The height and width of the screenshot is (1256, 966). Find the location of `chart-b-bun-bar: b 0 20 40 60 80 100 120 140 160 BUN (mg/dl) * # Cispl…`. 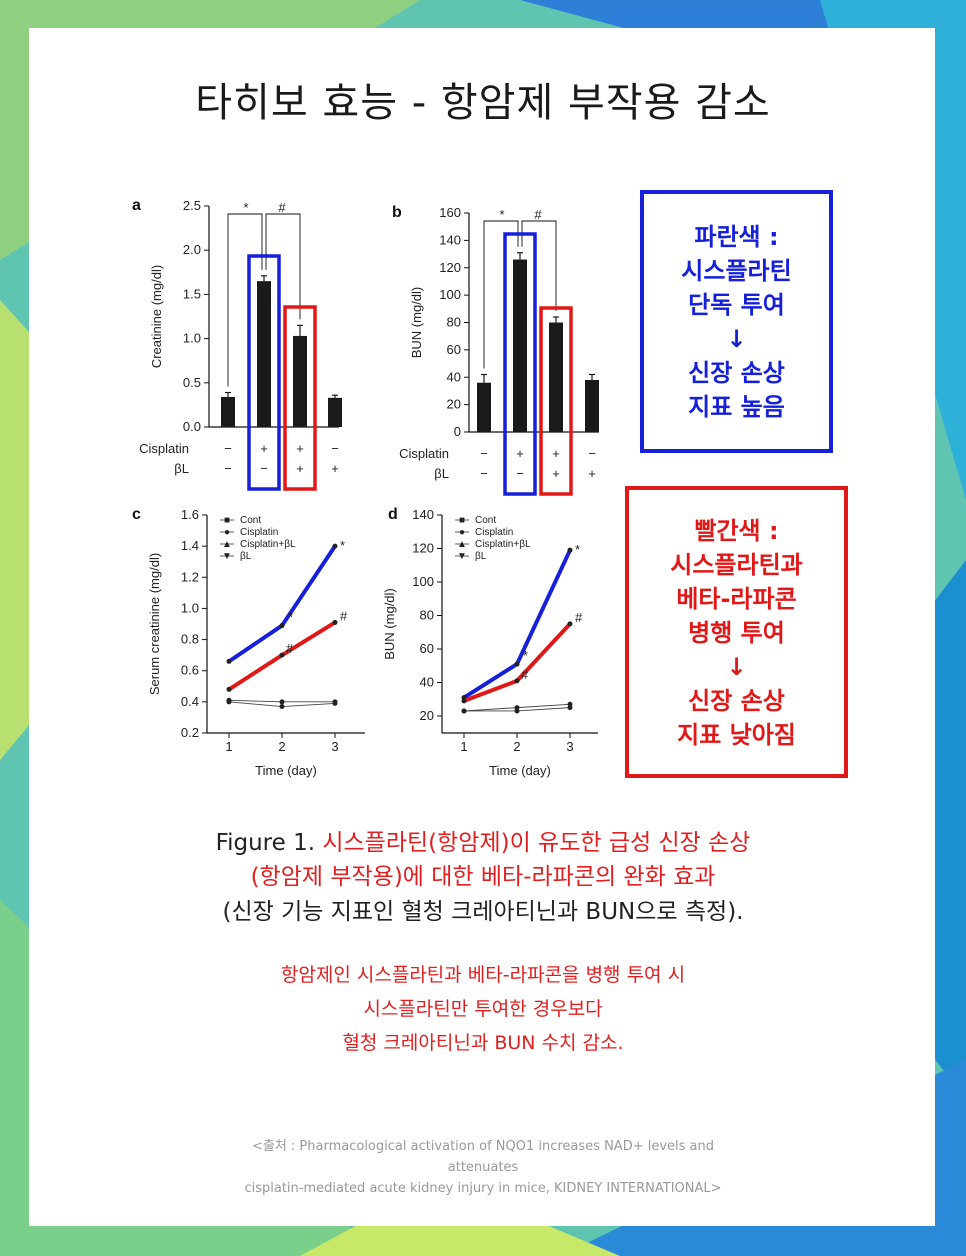

chart-b-bun-bar: b 0 20 40 60 80 100 120 140 160 BUN (mg/dl) * # Cispl… is located at coordinates (495, 350).